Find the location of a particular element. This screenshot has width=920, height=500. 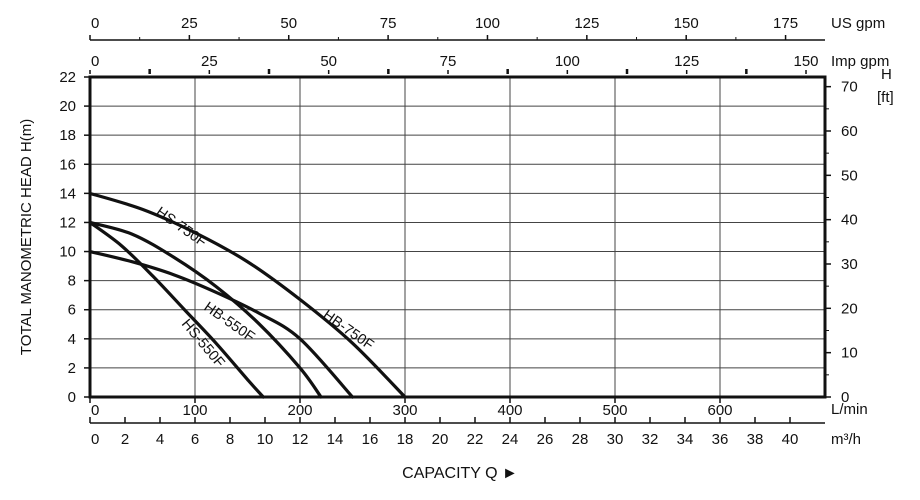

series-line-hb-550f is located at coordinates (221, 324).